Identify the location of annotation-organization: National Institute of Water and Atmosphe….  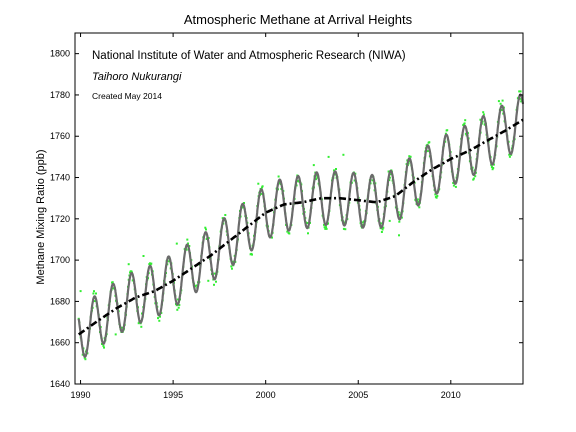
(249, 56).